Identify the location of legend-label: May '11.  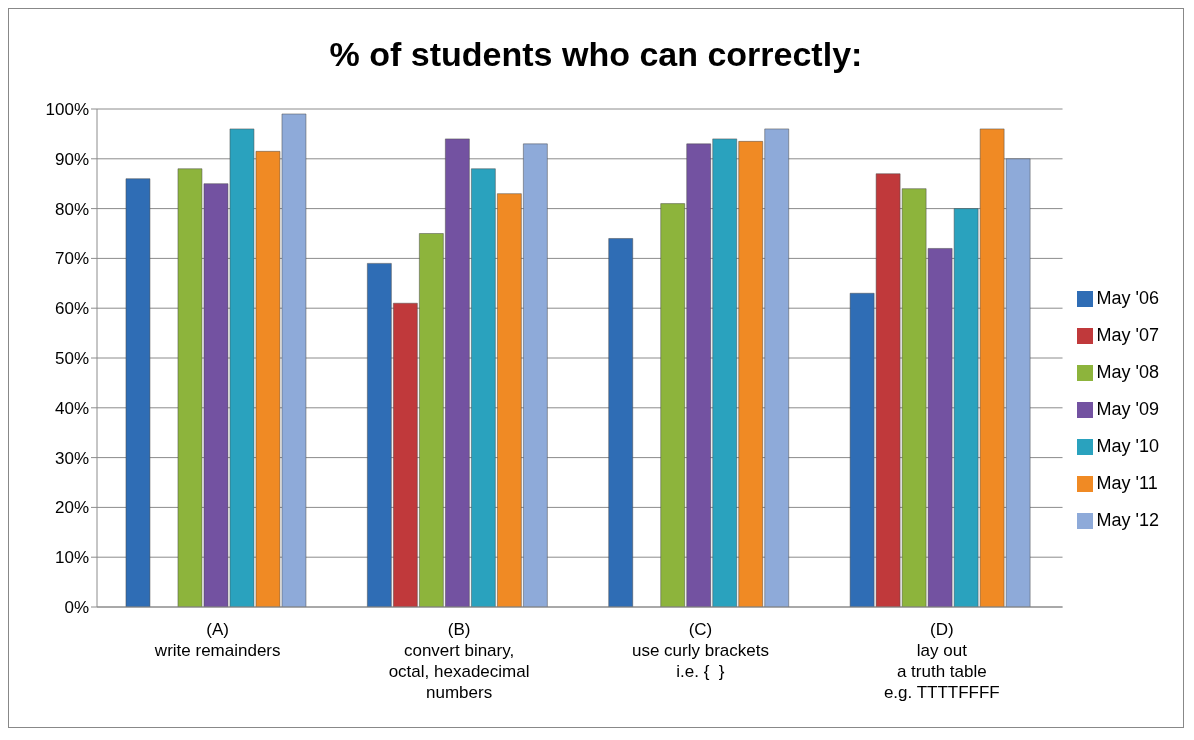
(1127, 482).